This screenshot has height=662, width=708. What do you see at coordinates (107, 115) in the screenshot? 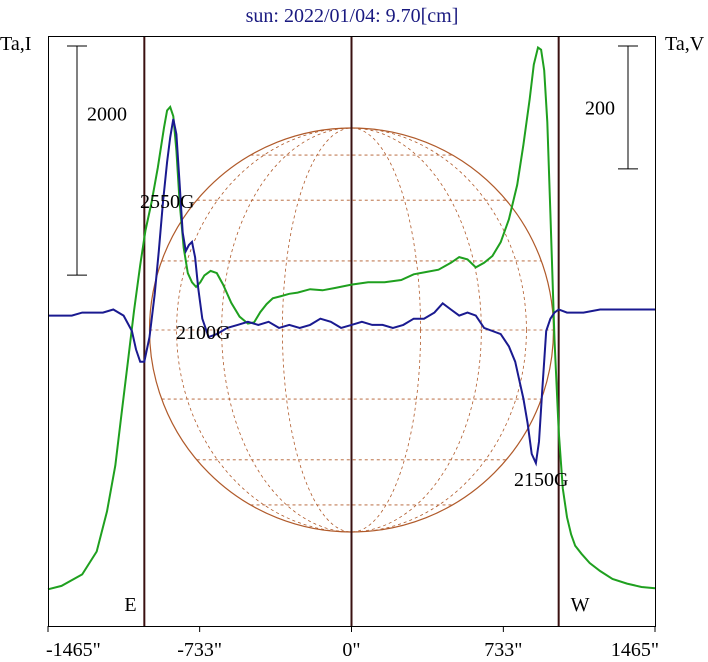
I see `left-scale-label: 2000` at bounding box center [107, 115].